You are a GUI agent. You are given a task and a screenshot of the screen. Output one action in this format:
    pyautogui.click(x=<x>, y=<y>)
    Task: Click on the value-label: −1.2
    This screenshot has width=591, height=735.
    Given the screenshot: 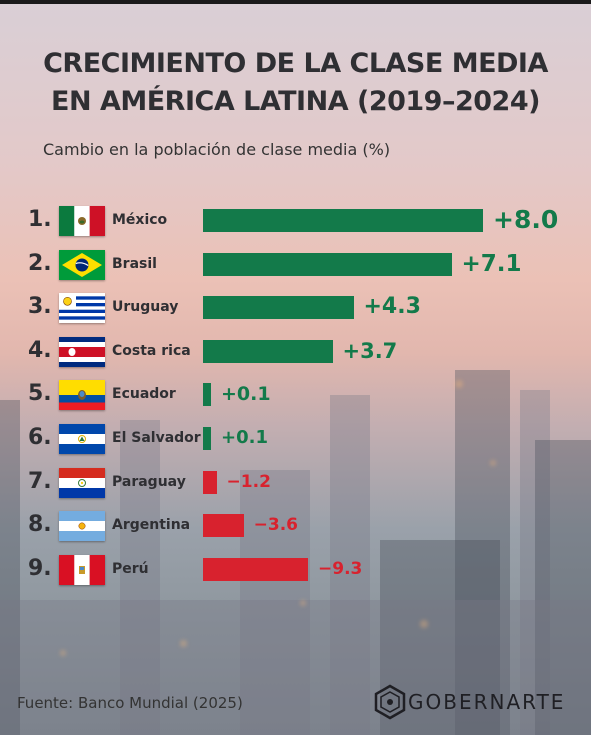 What is the action you would take?
    pyautogui.click(x=248, y=481)
    